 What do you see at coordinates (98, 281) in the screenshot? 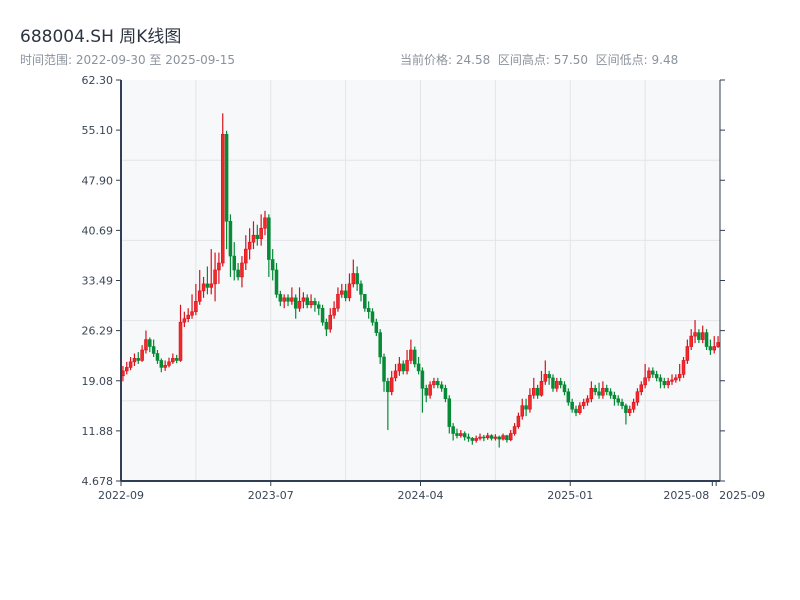
I see `y-tick-label: 33.49` at bounding box center [98, 281].